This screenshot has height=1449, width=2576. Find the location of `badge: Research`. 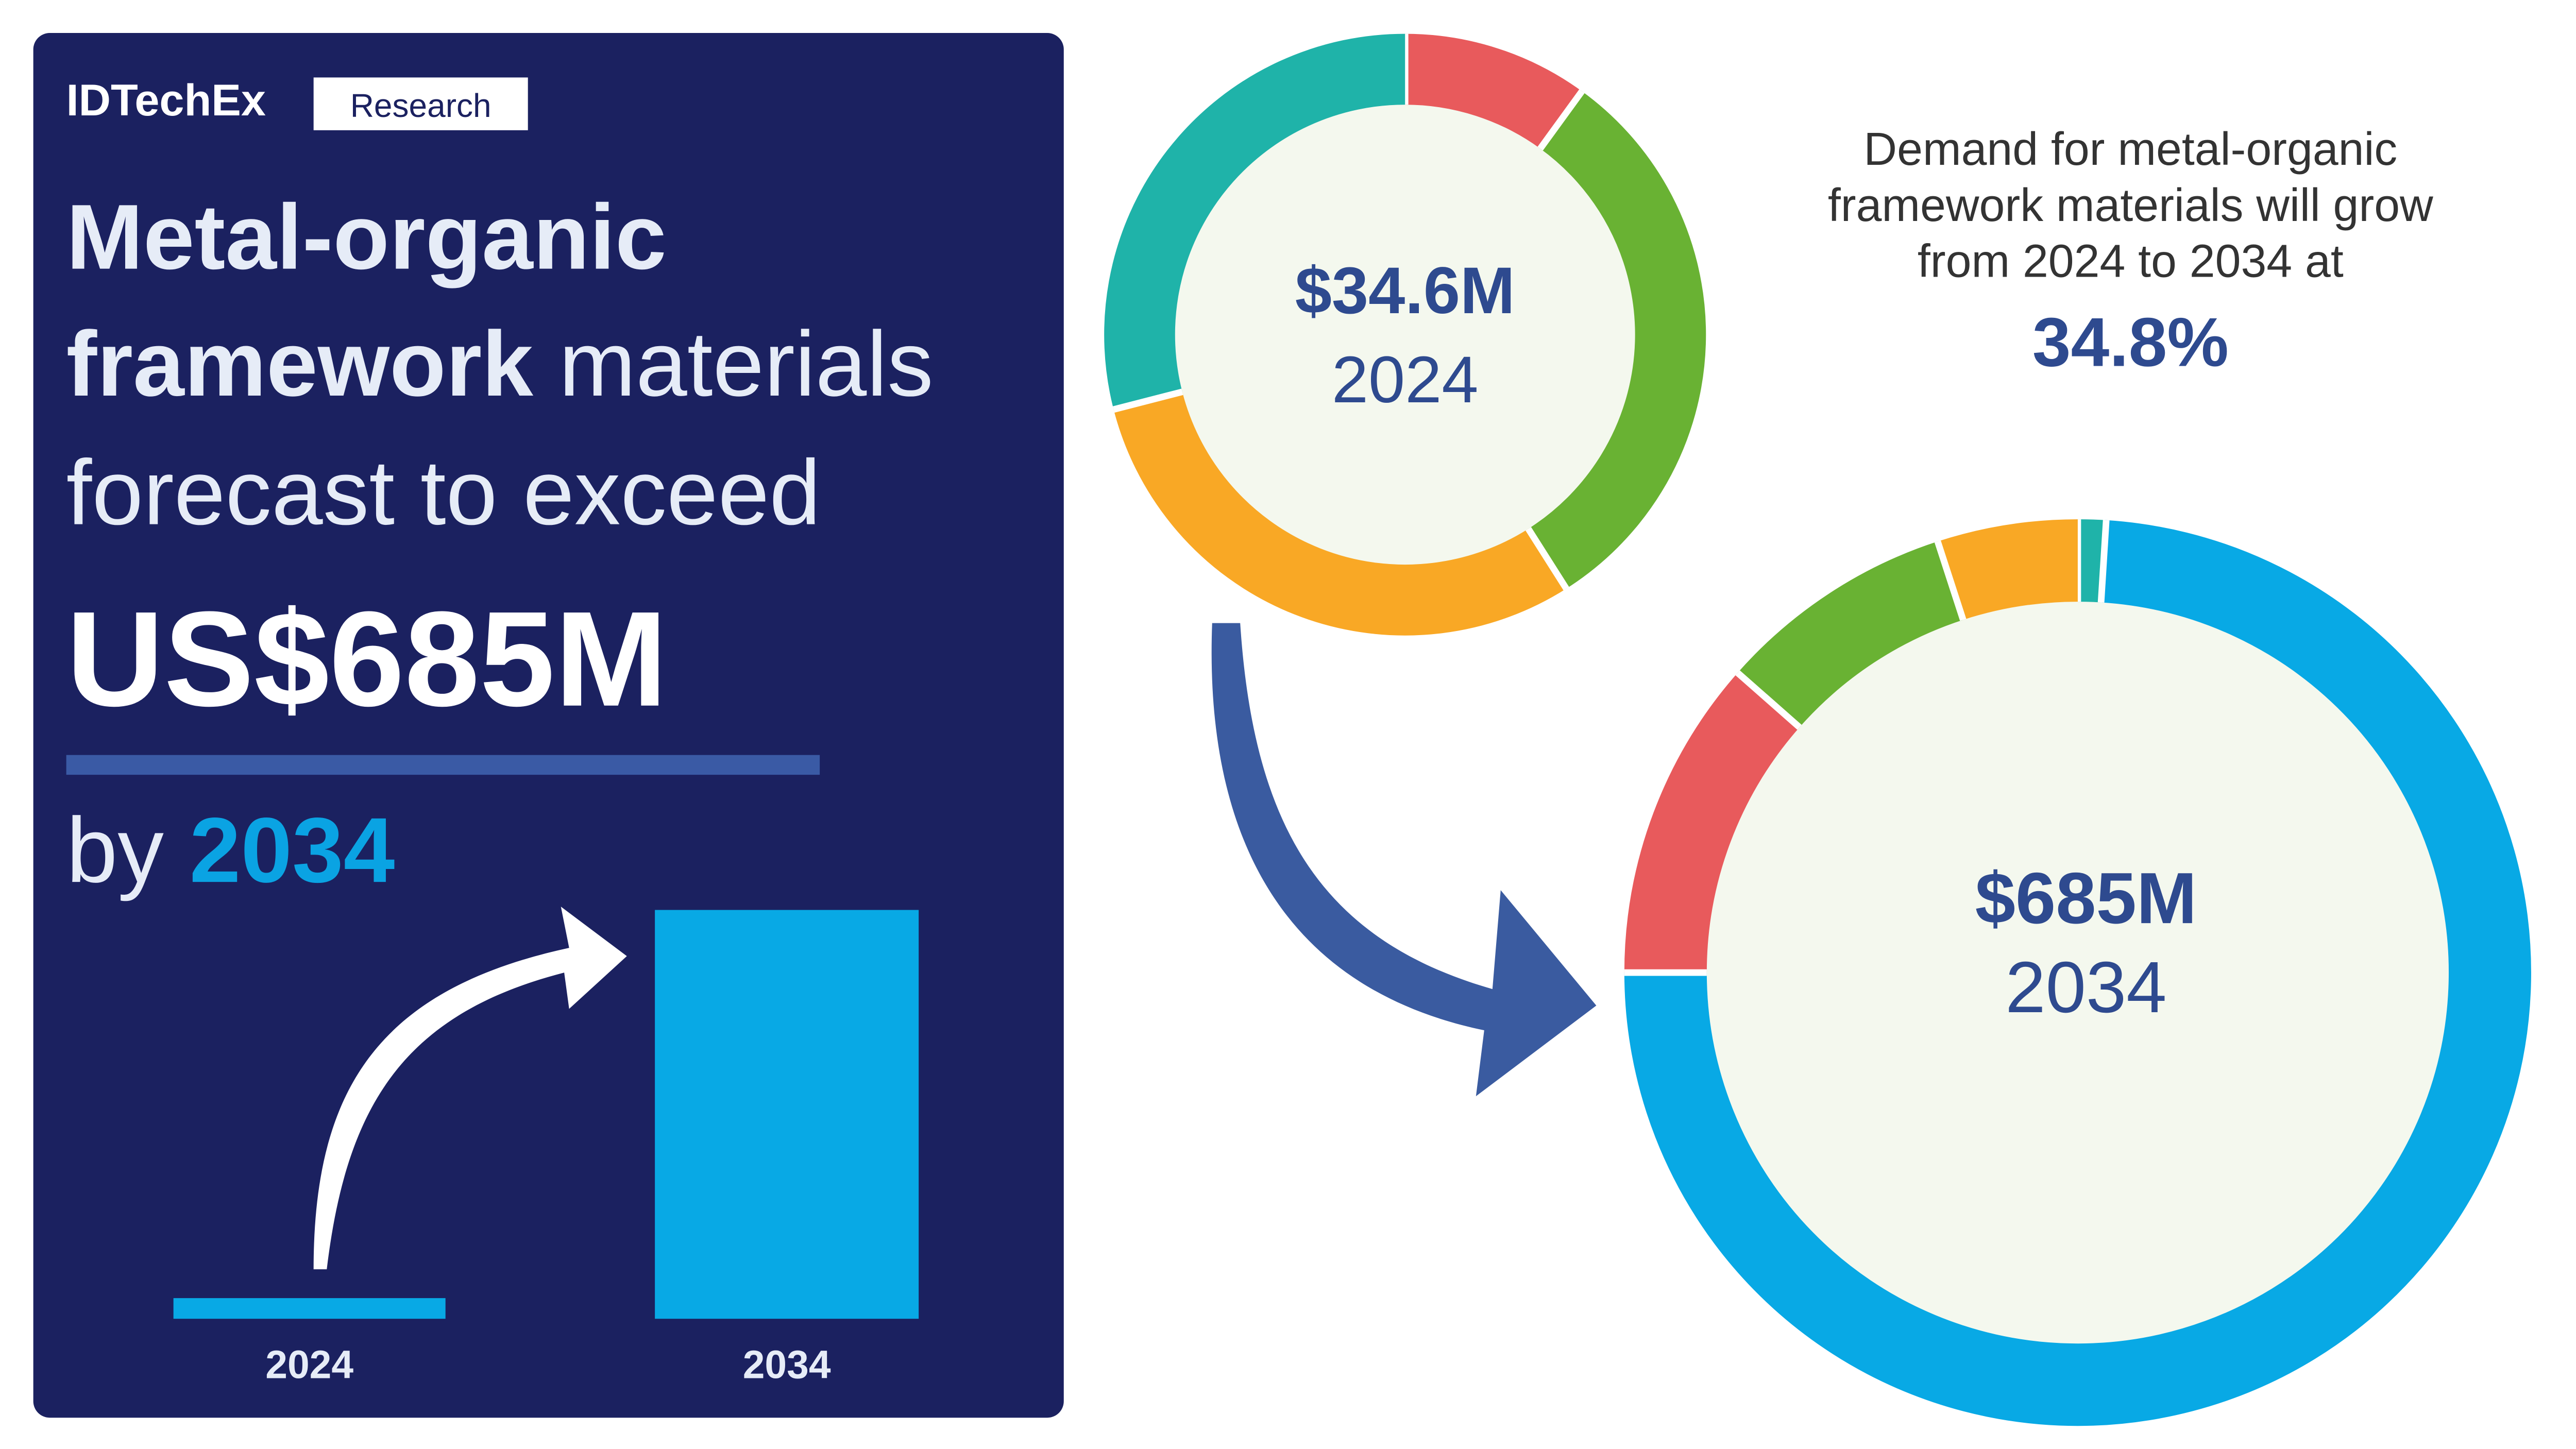

badge: Research is located at coordinates (421, 105).